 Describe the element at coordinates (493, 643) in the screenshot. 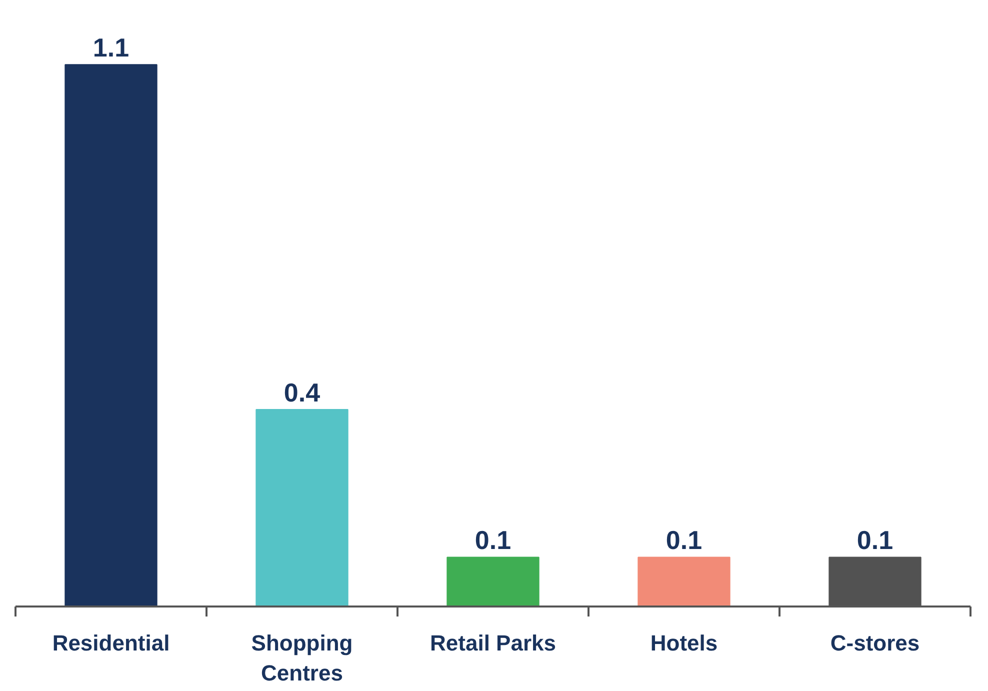

I see `x-tick-label: Retail Parks` at that location.